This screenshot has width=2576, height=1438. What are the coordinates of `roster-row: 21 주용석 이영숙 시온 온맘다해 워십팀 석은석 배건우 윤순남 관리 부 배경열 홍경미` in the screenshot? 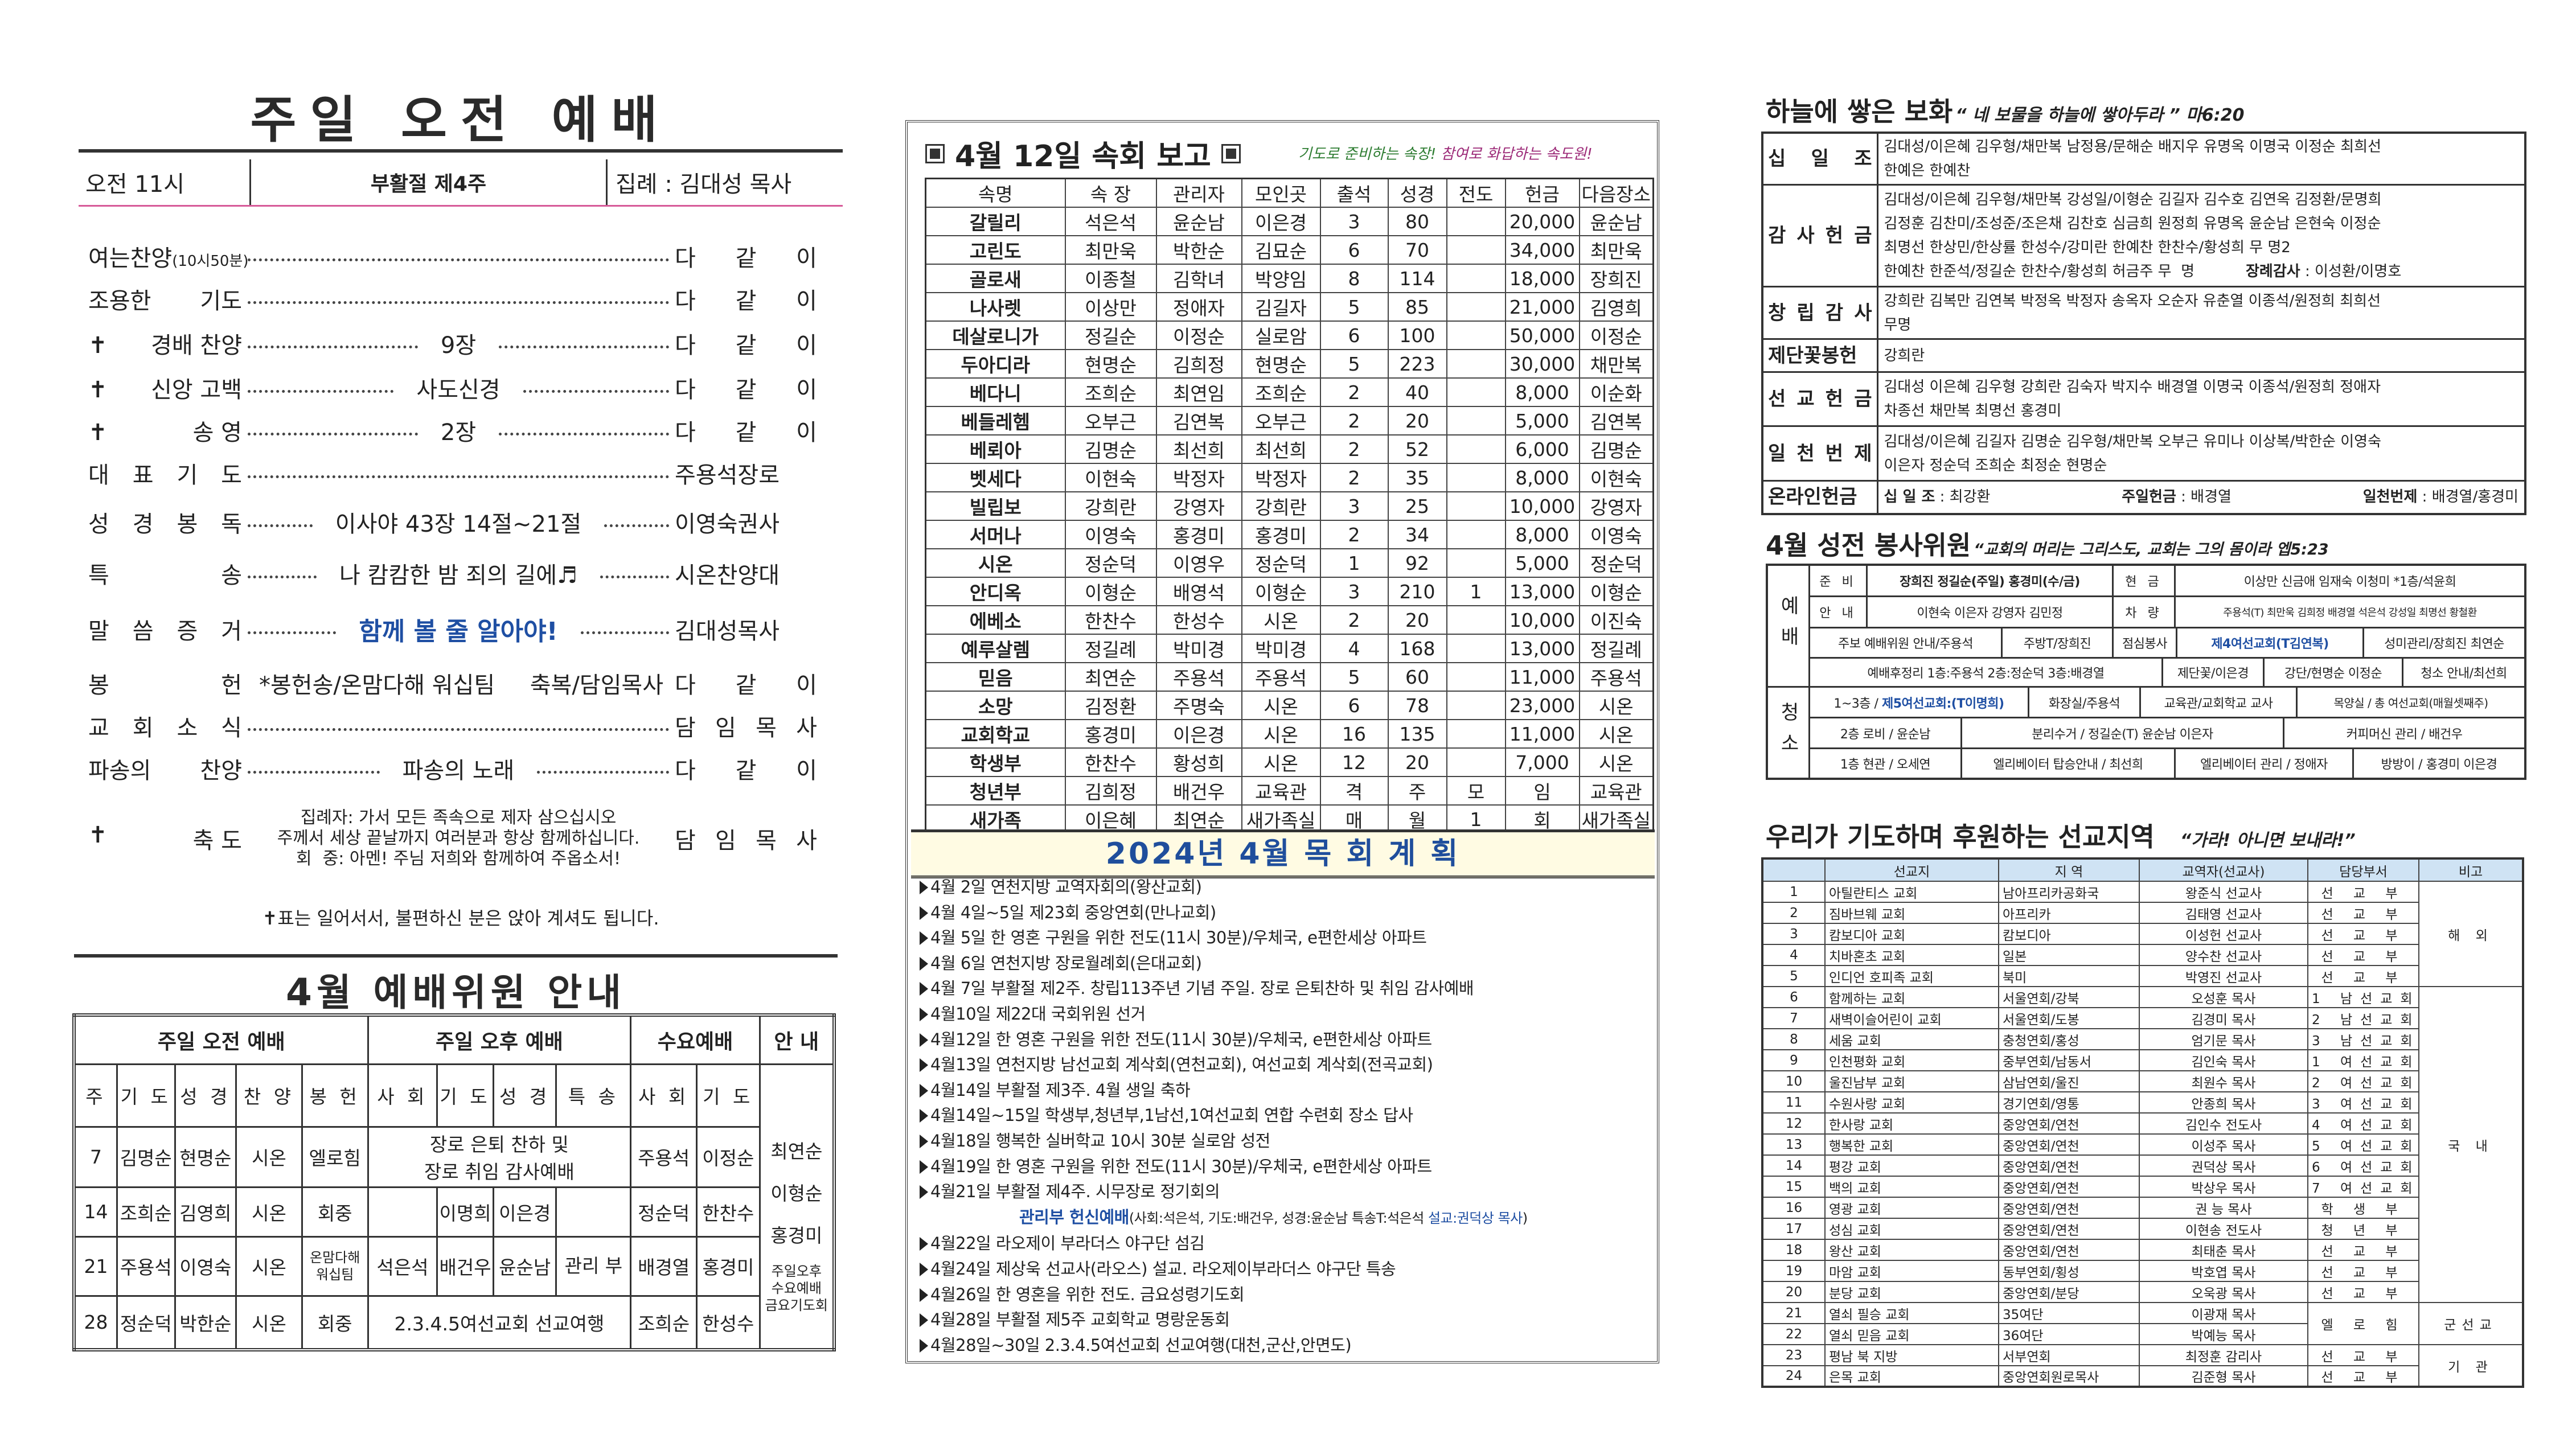 It's located at (453, 1266).